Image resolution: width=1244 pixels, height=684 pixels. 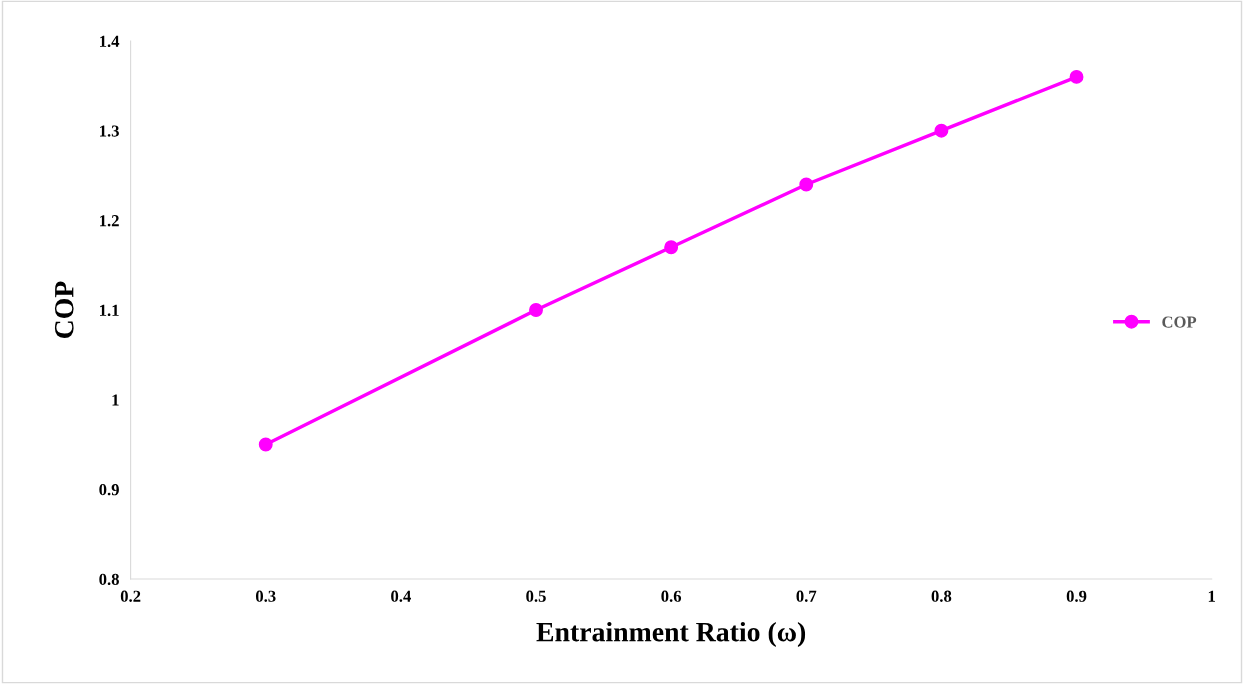 What do you see at coordinates (64, 309) in the screenshot?
I see `y-axis-title: COP` at bounding box center [64, 309].